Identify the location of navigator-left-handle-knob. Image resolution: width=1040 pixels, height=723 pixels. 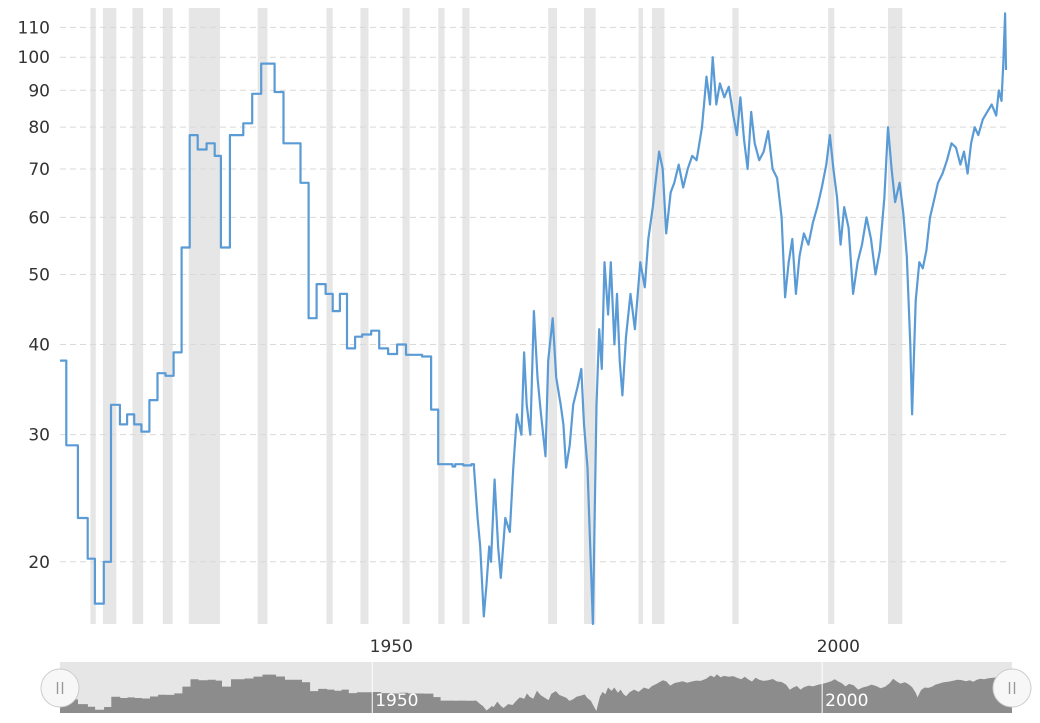
(60, 688).